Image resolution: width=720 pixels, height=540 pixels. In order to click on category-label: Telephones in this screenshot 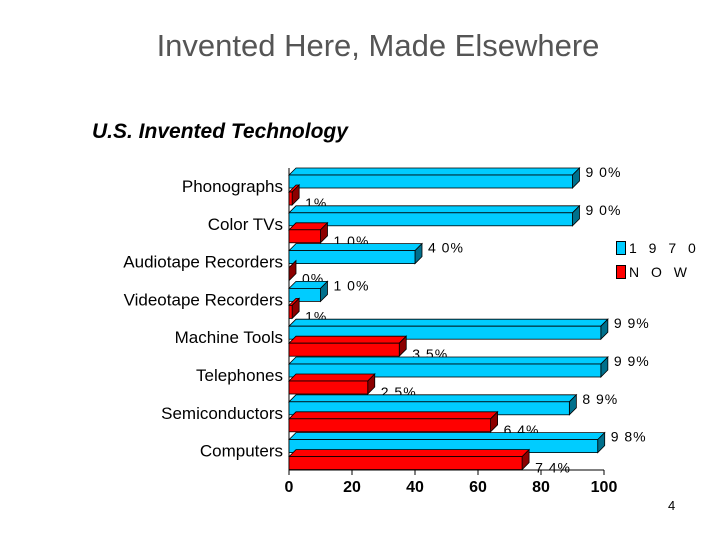, I will do `click(239, 375)`.